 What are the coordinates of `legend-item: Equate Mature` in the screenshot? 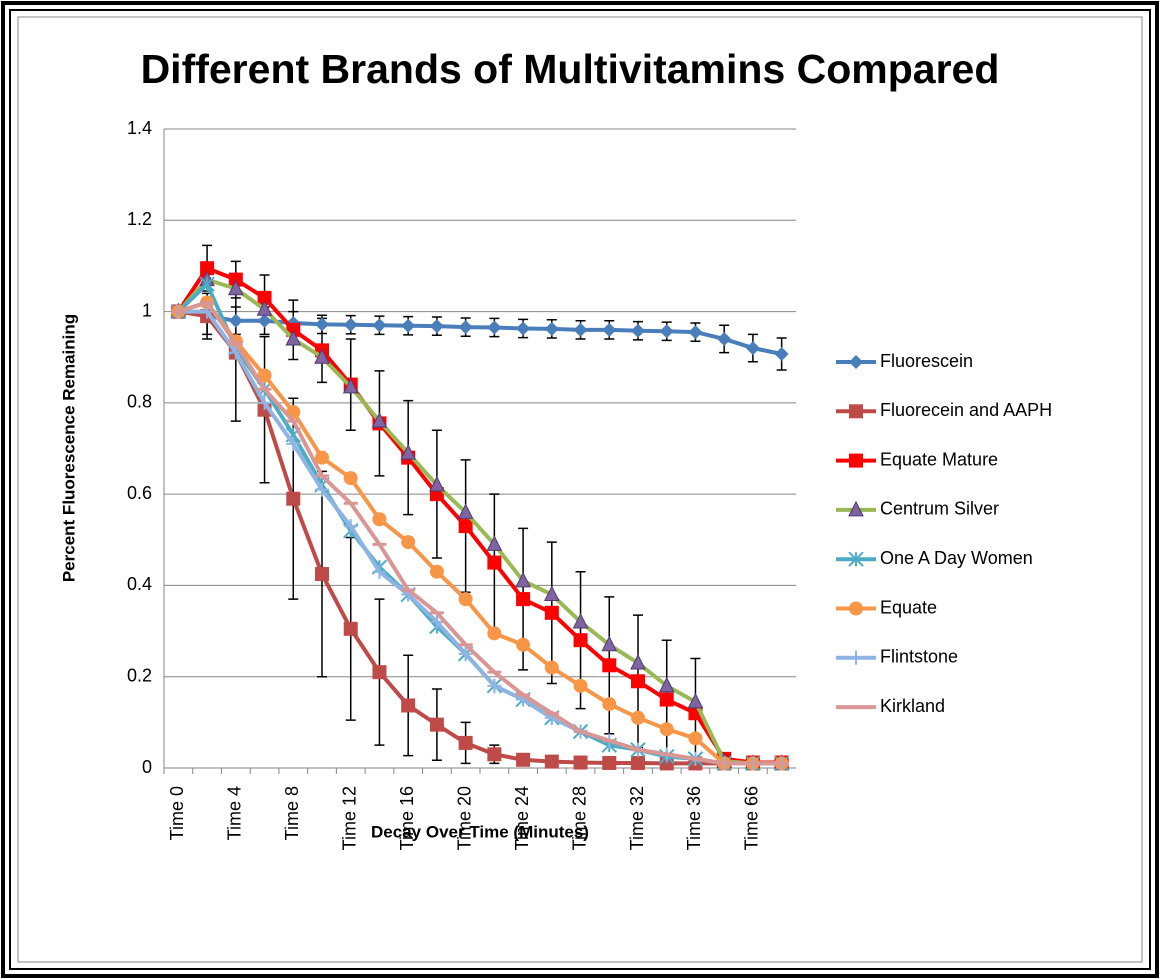 It's located at (917, 459).